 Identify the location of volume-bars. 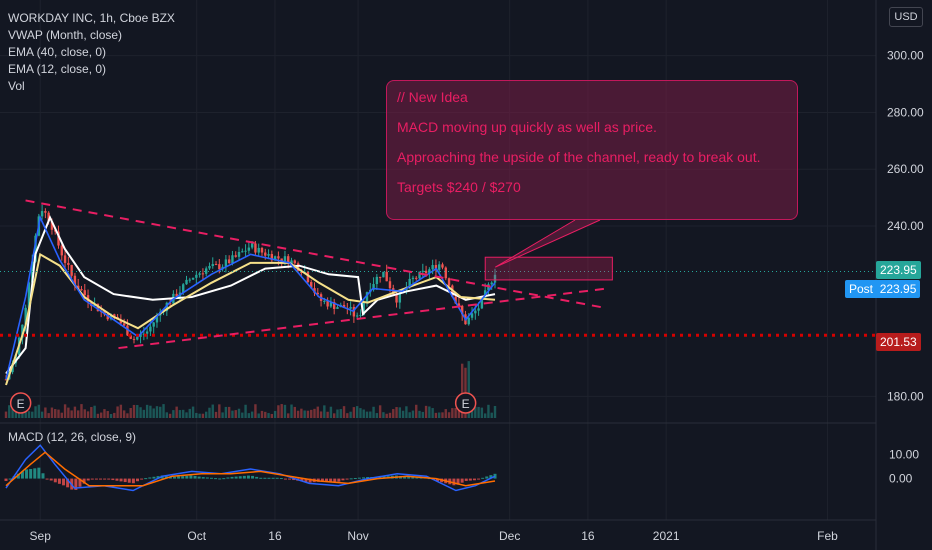
(250, 389).